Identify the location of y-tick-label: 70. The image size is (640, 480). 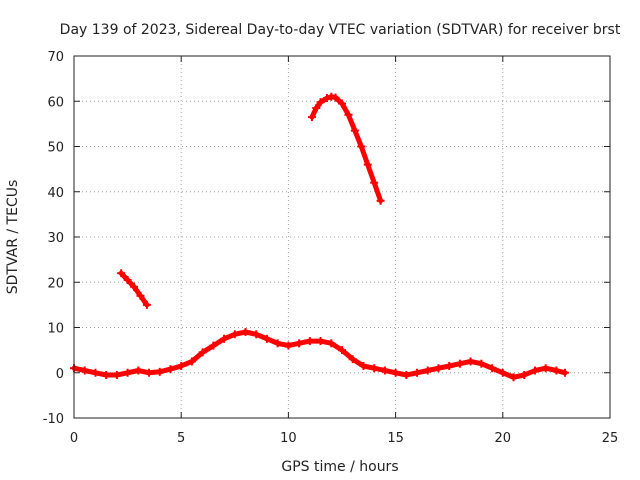
(55, 57).